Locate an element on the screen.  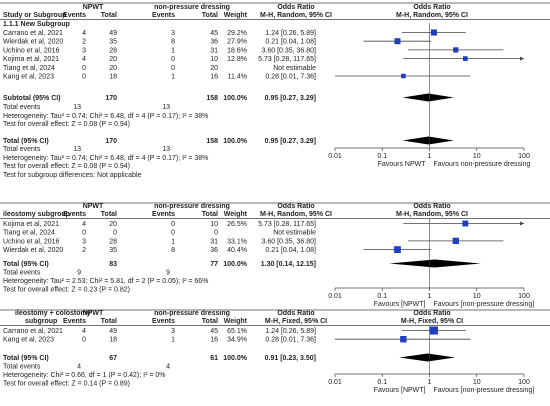
plot-header-method: M-H, Fixed, 95% CI is located at coordinates (432, 321).